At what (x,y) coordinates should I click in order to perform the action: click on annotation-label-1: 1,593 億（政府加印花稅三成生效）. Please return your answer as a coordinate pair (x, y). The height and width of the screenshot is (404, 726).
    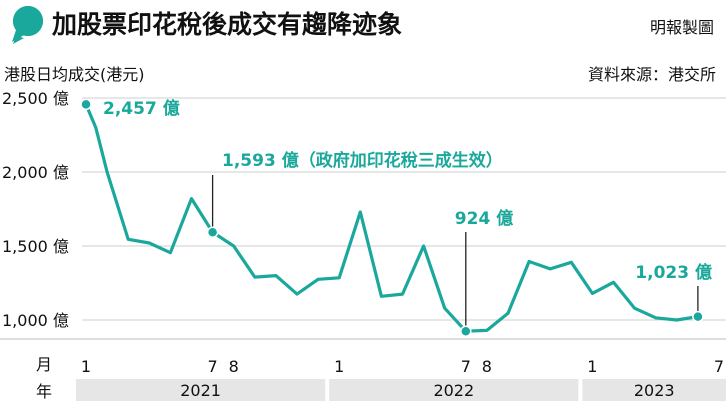
    Looking at the image, I should click on (362, 160).